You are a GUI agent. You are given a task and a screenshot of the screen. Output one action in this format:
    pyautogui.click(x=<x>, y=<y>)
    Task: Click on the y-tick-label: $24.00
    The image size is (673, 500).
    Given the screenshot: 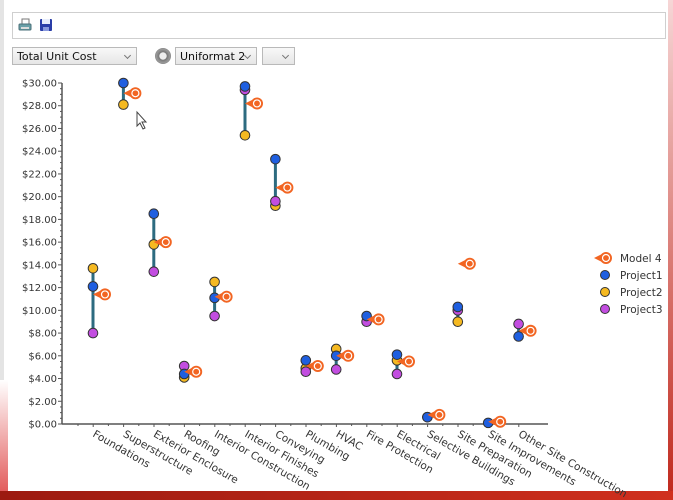 What is the action you would take?
    pyautogui.click(x=39, y=152)
    